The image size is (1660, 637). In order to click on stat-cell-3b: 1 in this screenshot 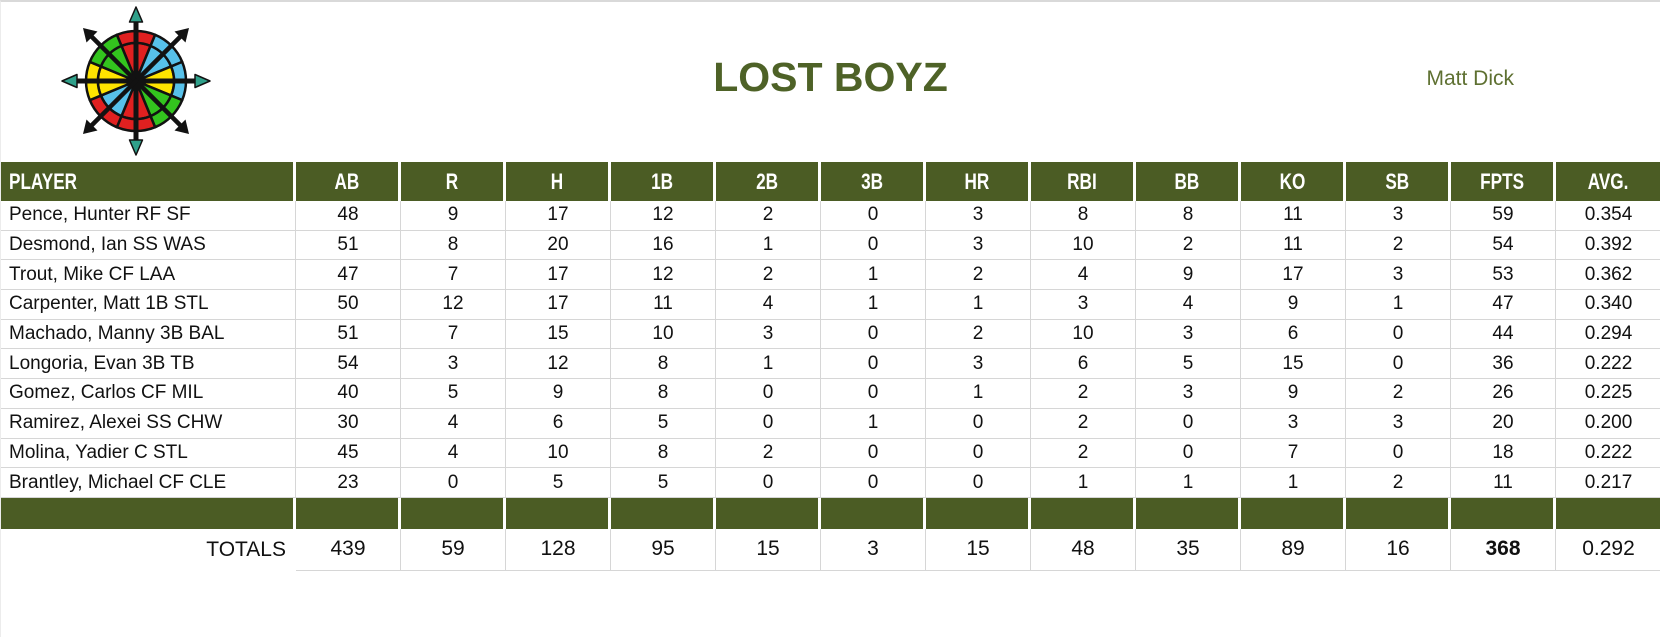, I will do `click(873, 423)`.